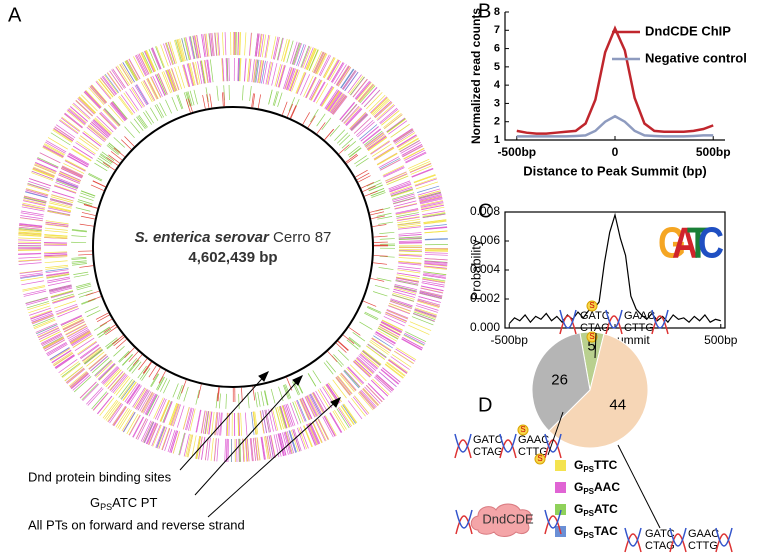 The height and width of the screenshot is (553, 763). What do you see at coordinates (597, 488) in the screenshot?
I see `legend-label: GPSAAC` at bounding box center [597, 488].